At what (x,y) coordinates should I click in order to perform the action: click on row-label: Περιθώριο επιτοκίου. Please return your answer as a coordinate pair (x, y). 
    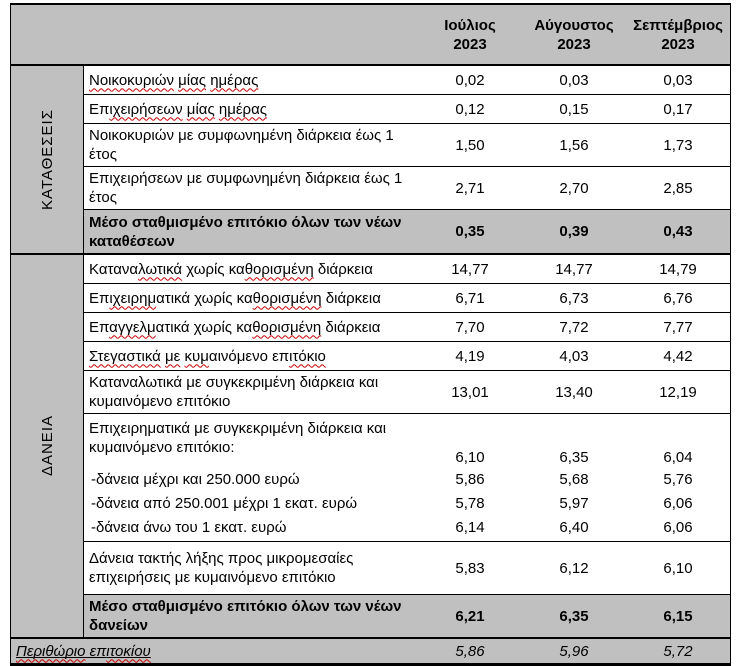
    Looking at the image, I should click on (83, 651).